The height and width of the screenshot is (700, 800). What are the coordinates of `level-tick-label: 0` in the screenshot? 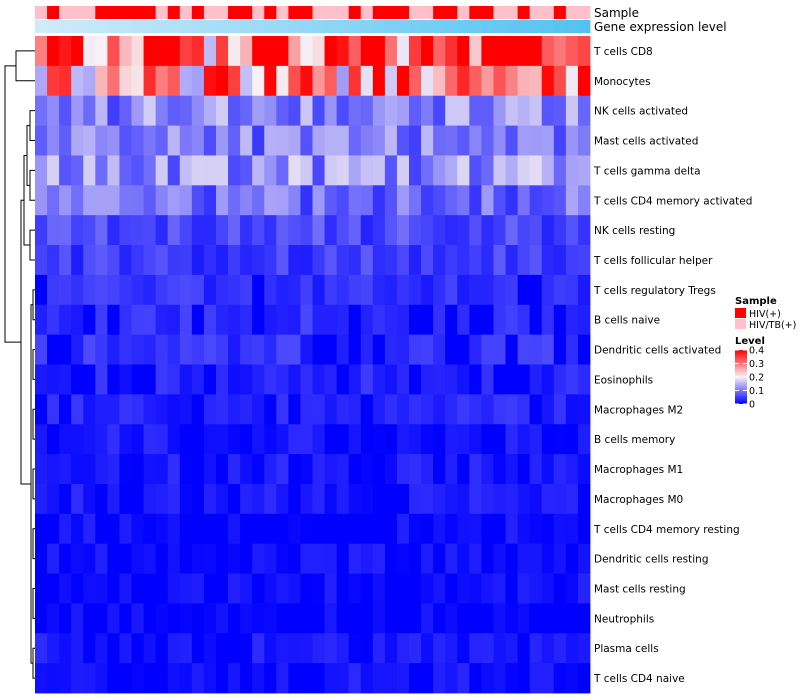 It's located at (752, 405).